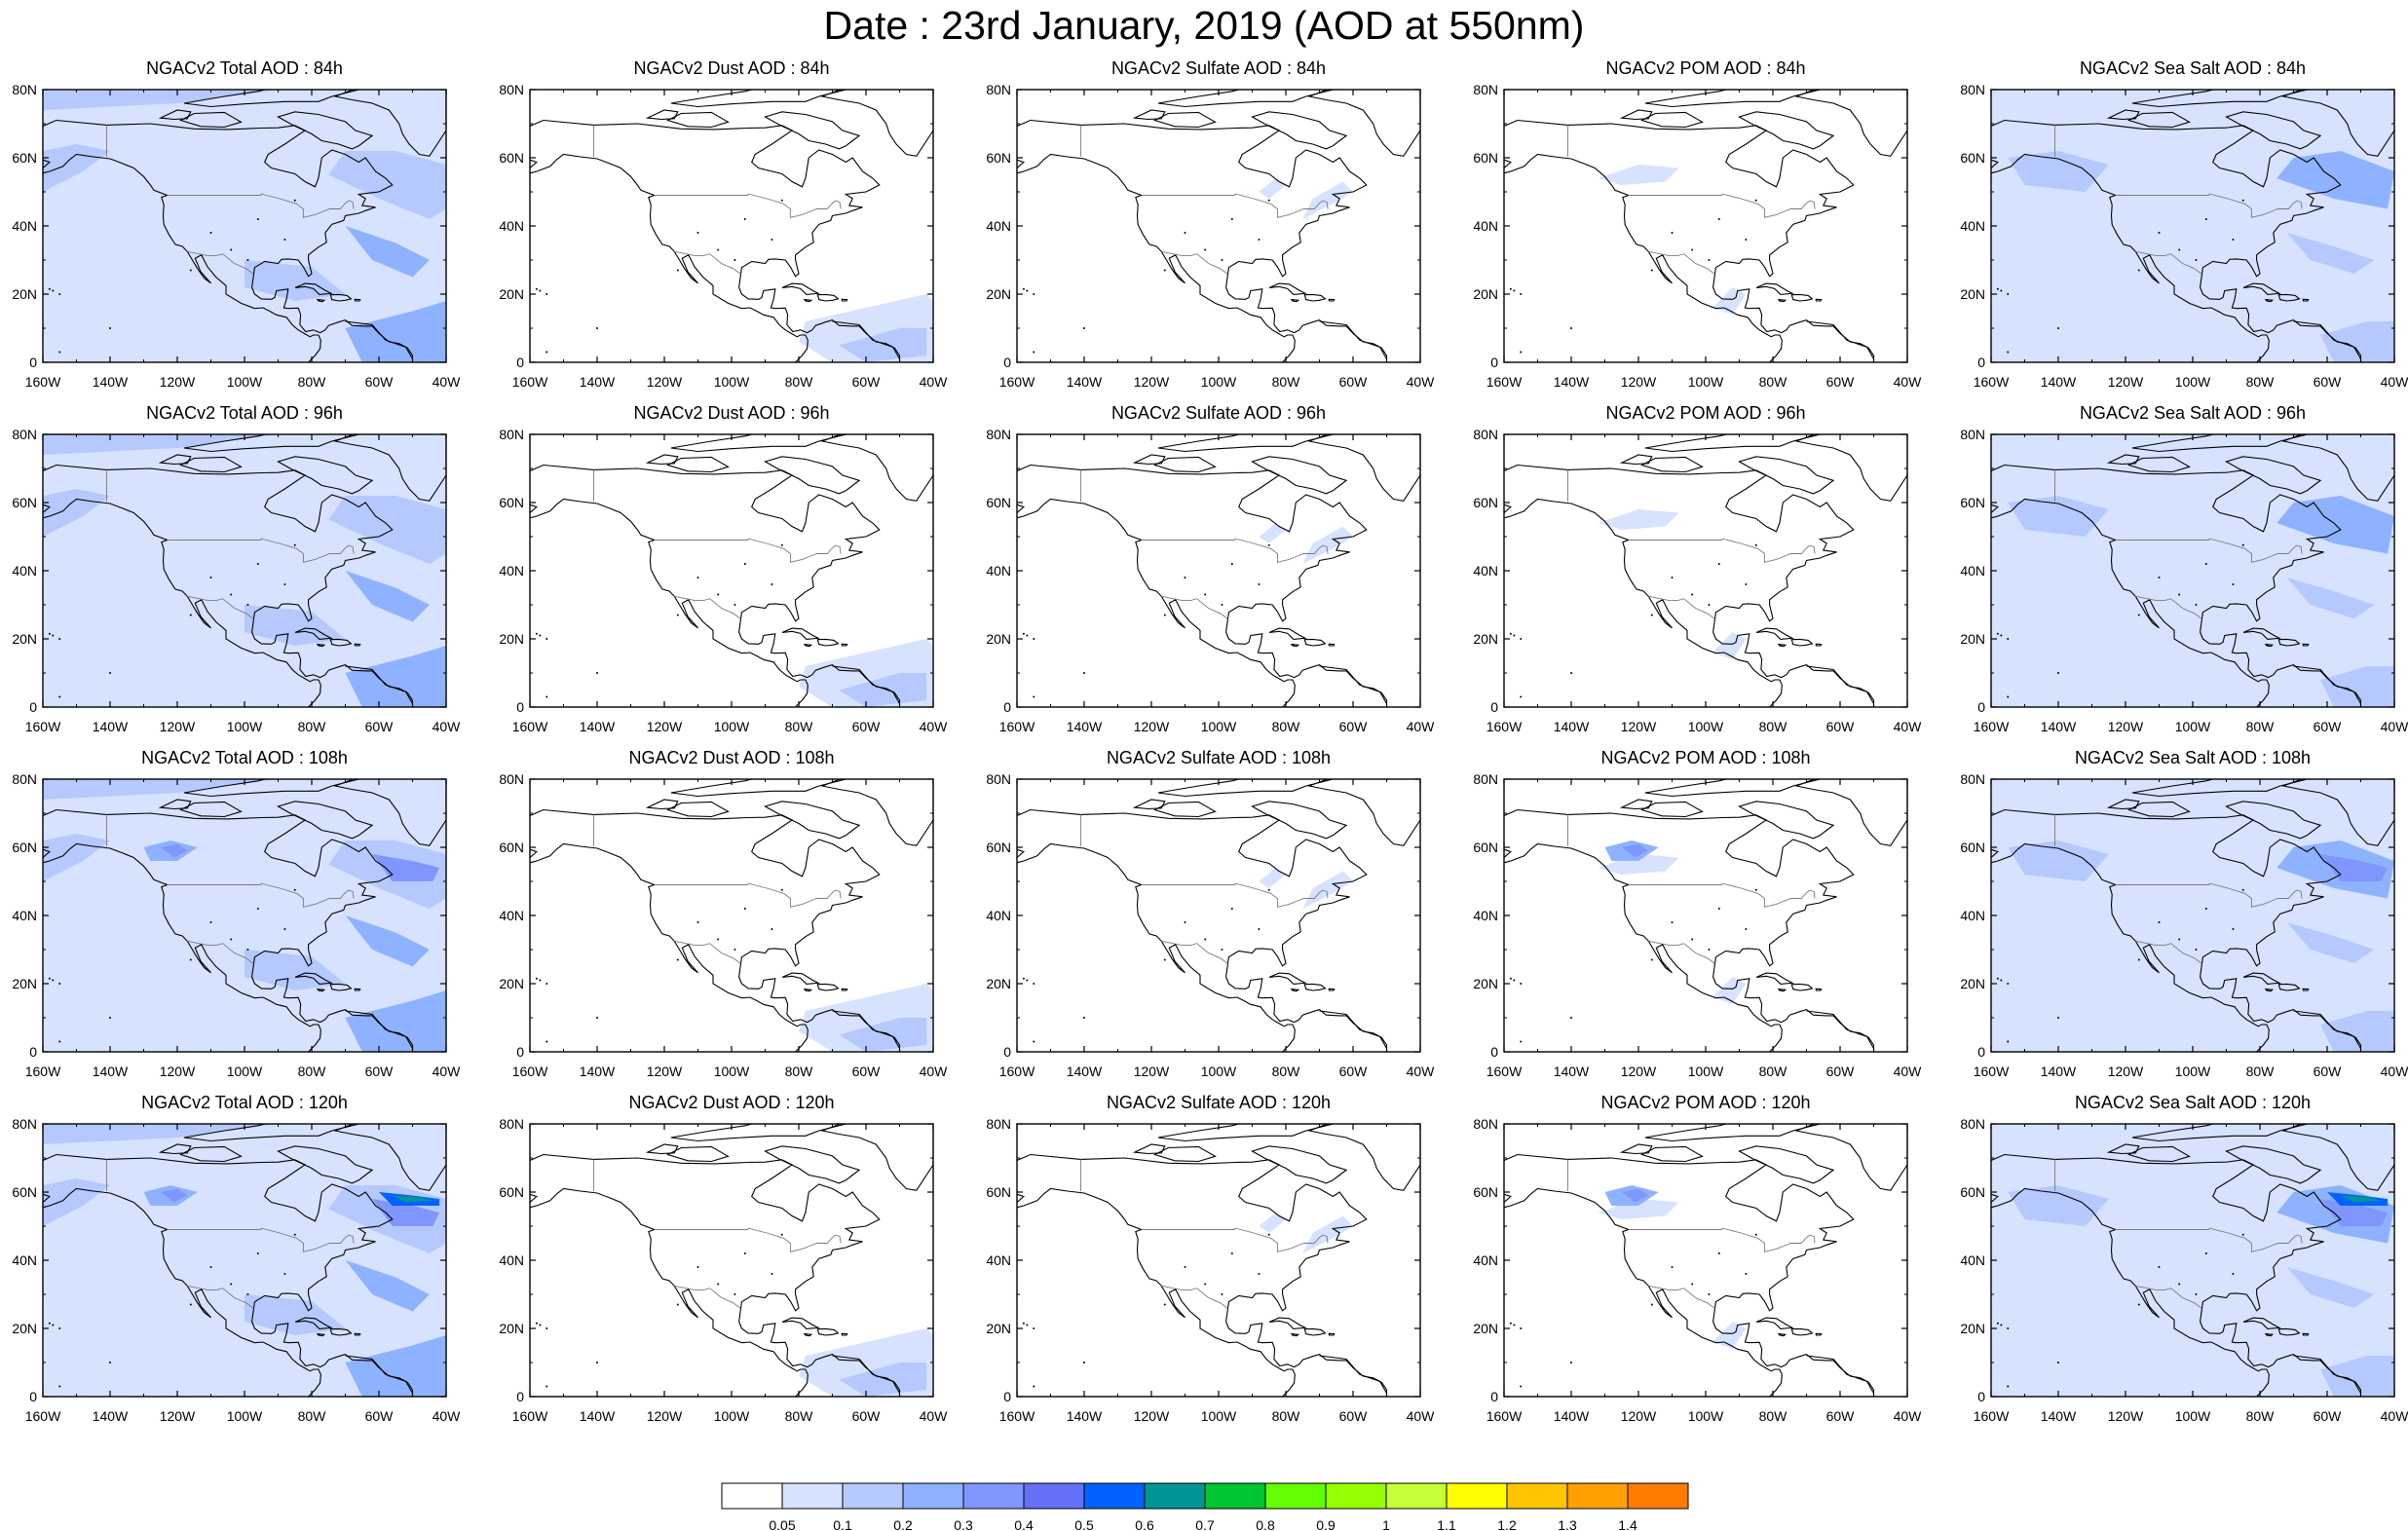  What do you see at coordinates (1494, 707) in the screenshot?
I see `lat-tick-label: 0` at bounding box center [1494, 707].